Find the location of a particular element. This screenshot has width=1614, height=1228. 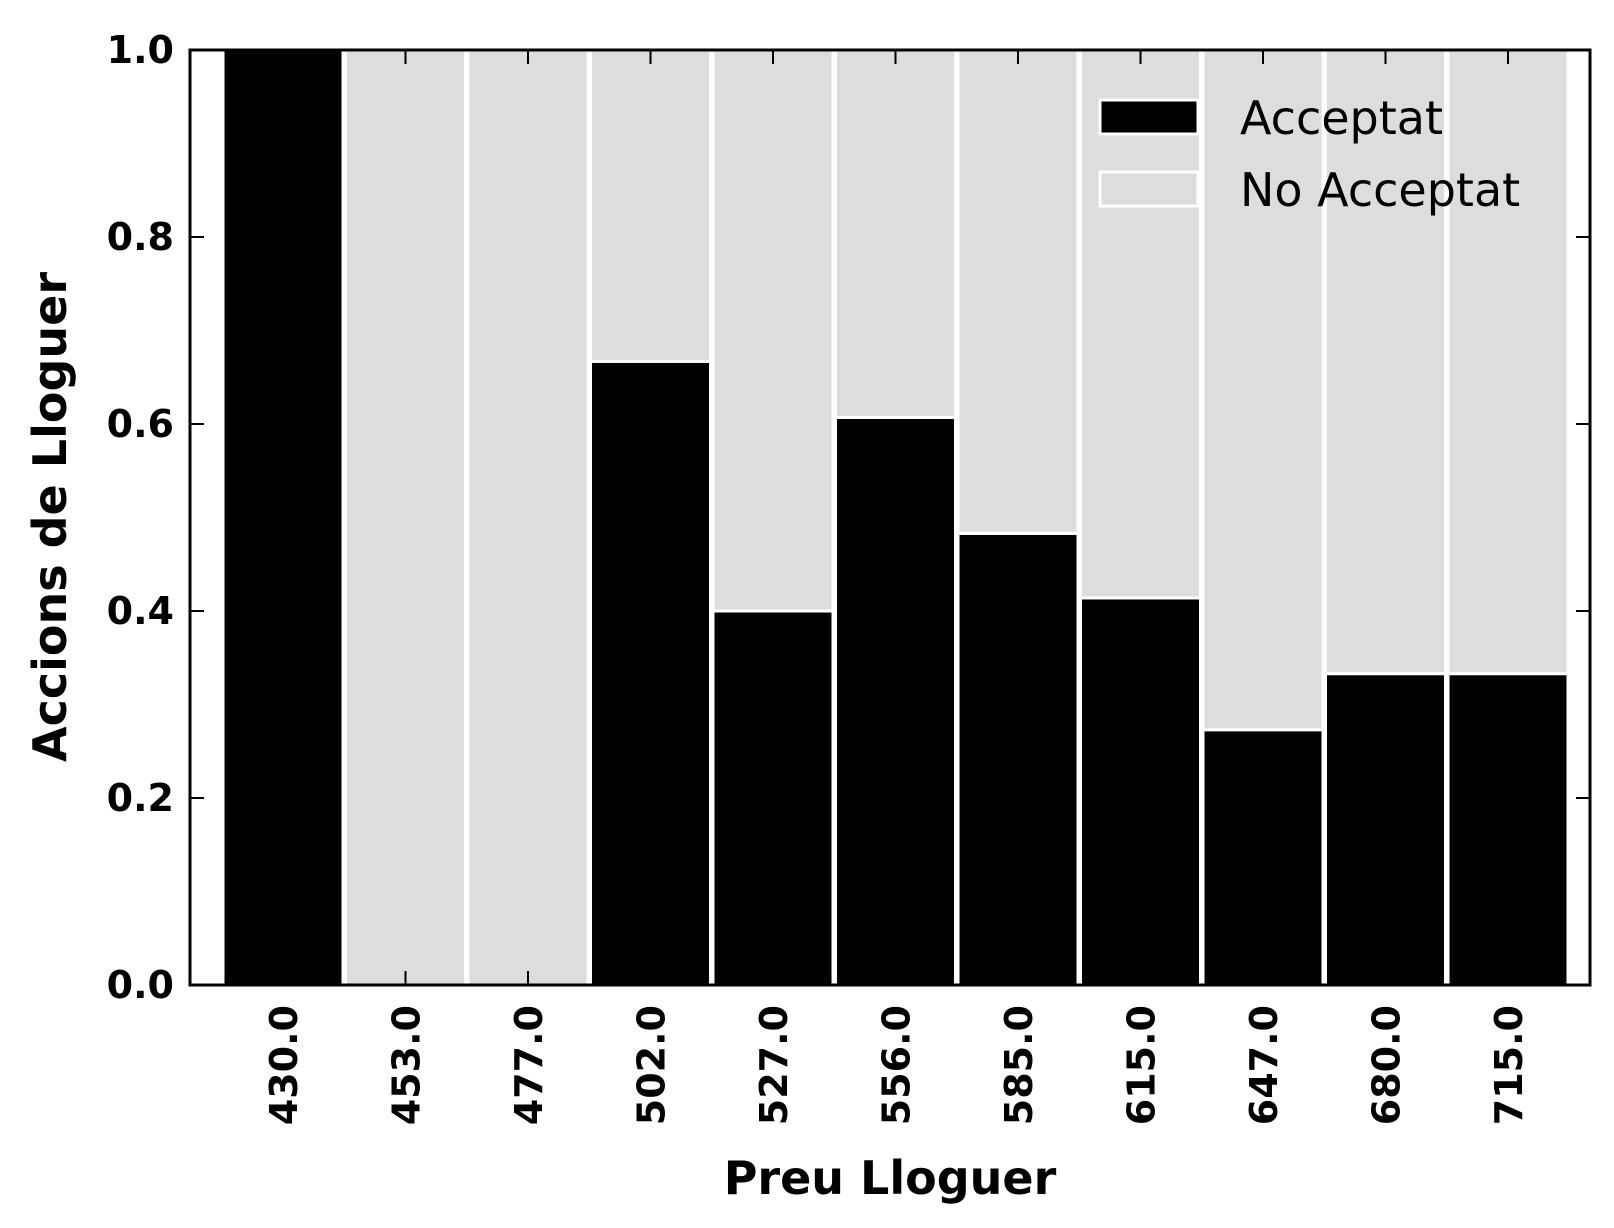

bar-no-acceptat-453.0 is located at coordinates (405, 517).